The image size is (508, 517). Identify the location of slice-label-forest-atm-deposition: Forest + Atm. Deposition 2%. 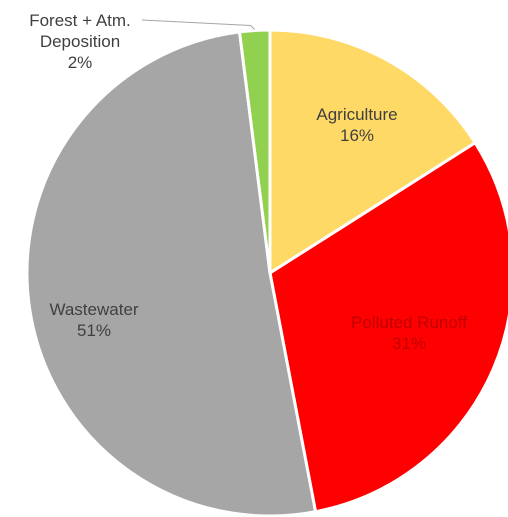
(80, 41).